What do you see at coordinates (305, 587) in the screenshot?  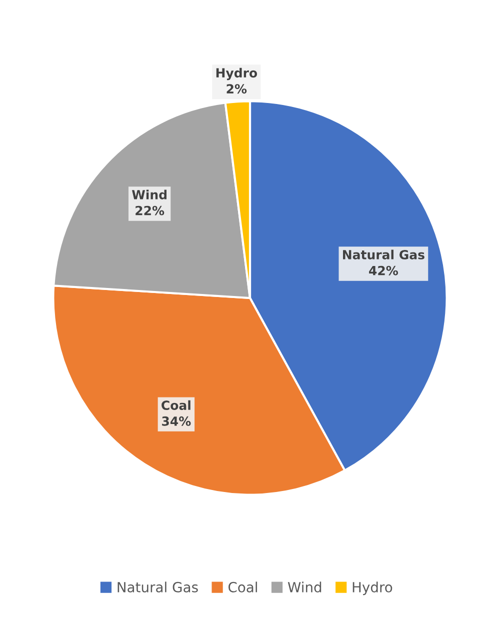 I see `legend-label: Wind` at bounding box center [305, 587].